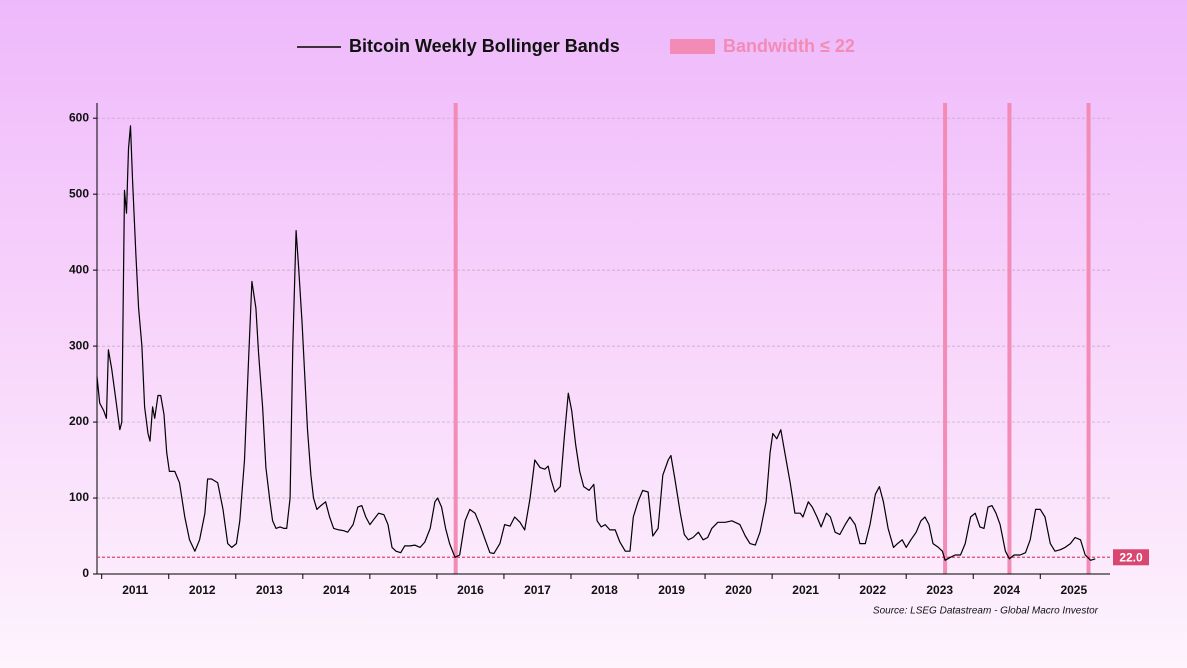 The image size is (1187, 668). I want to click on x-tick-label: 2022, so click(872, 590).